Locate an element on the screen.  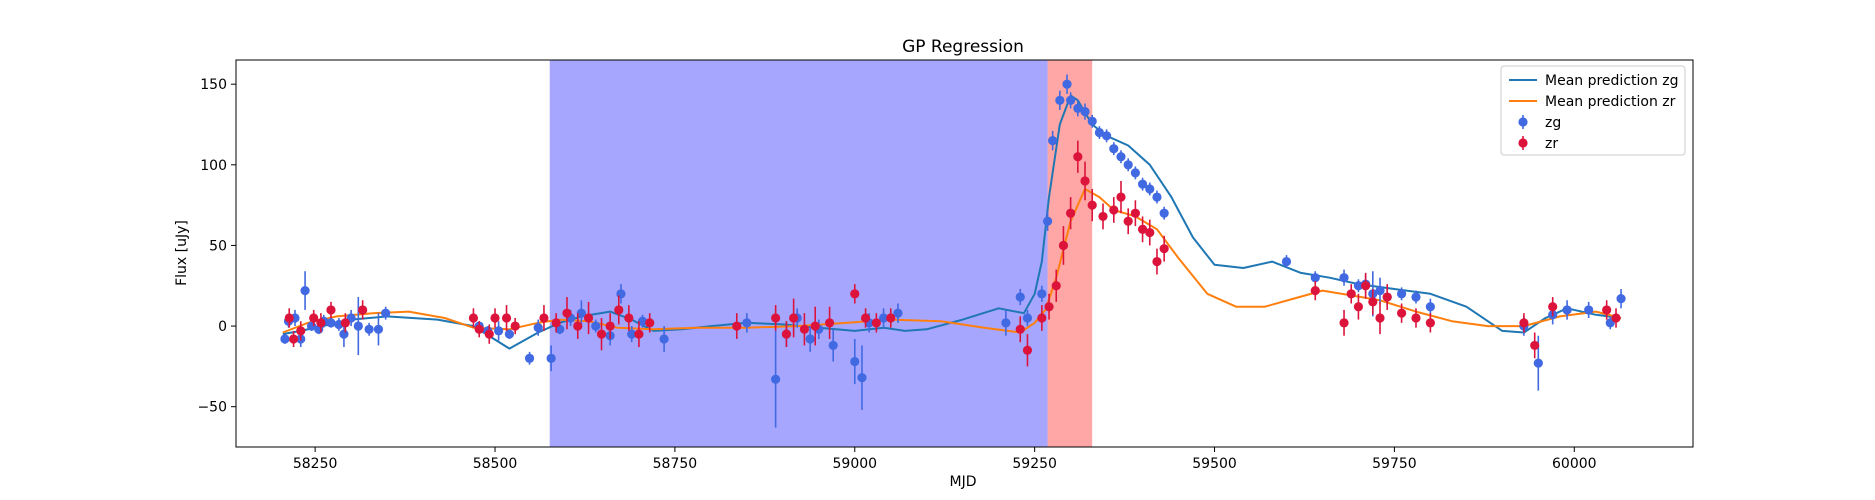
chart-title: GP Regression is located at coordinates (963, 47).